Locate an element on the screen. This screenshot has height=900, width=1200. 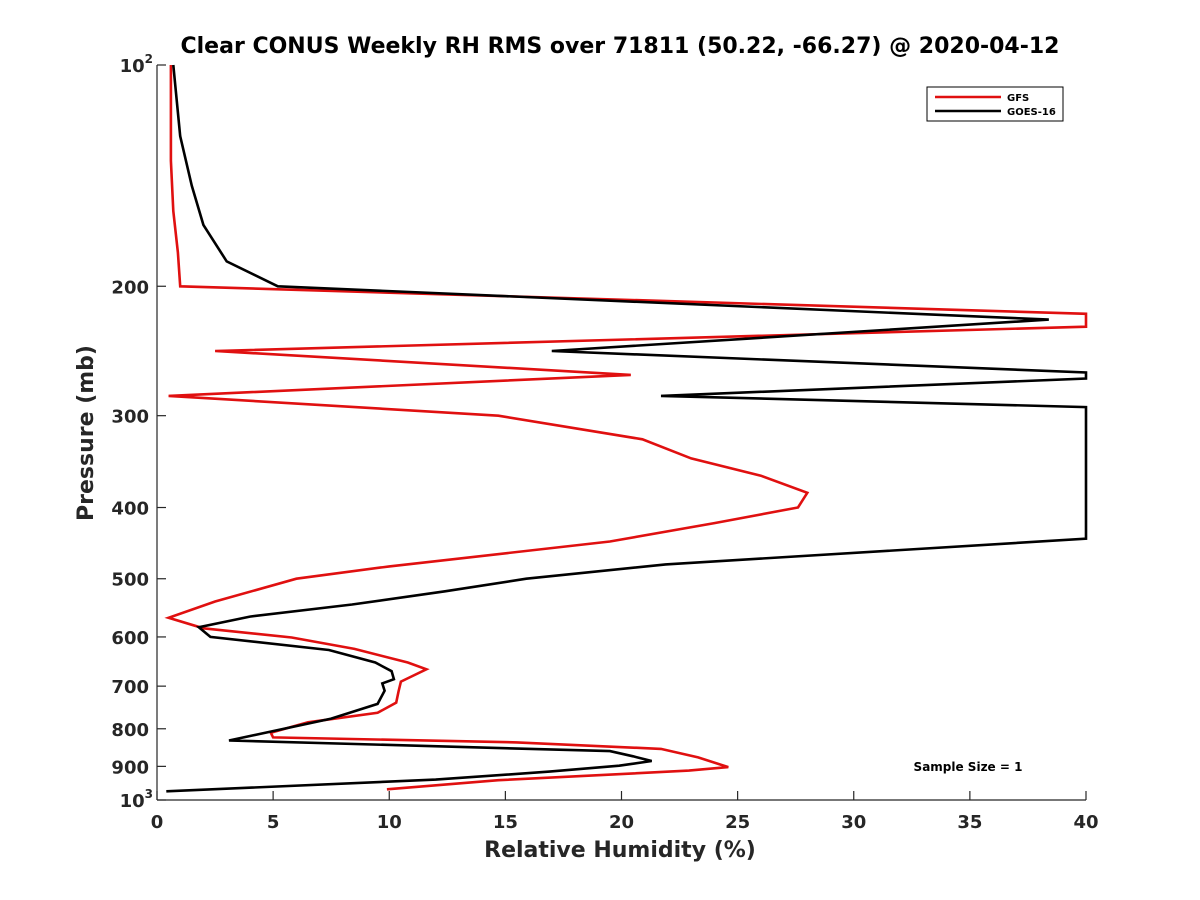
x-tick-label: 5 is located at coordinates (273, 822).